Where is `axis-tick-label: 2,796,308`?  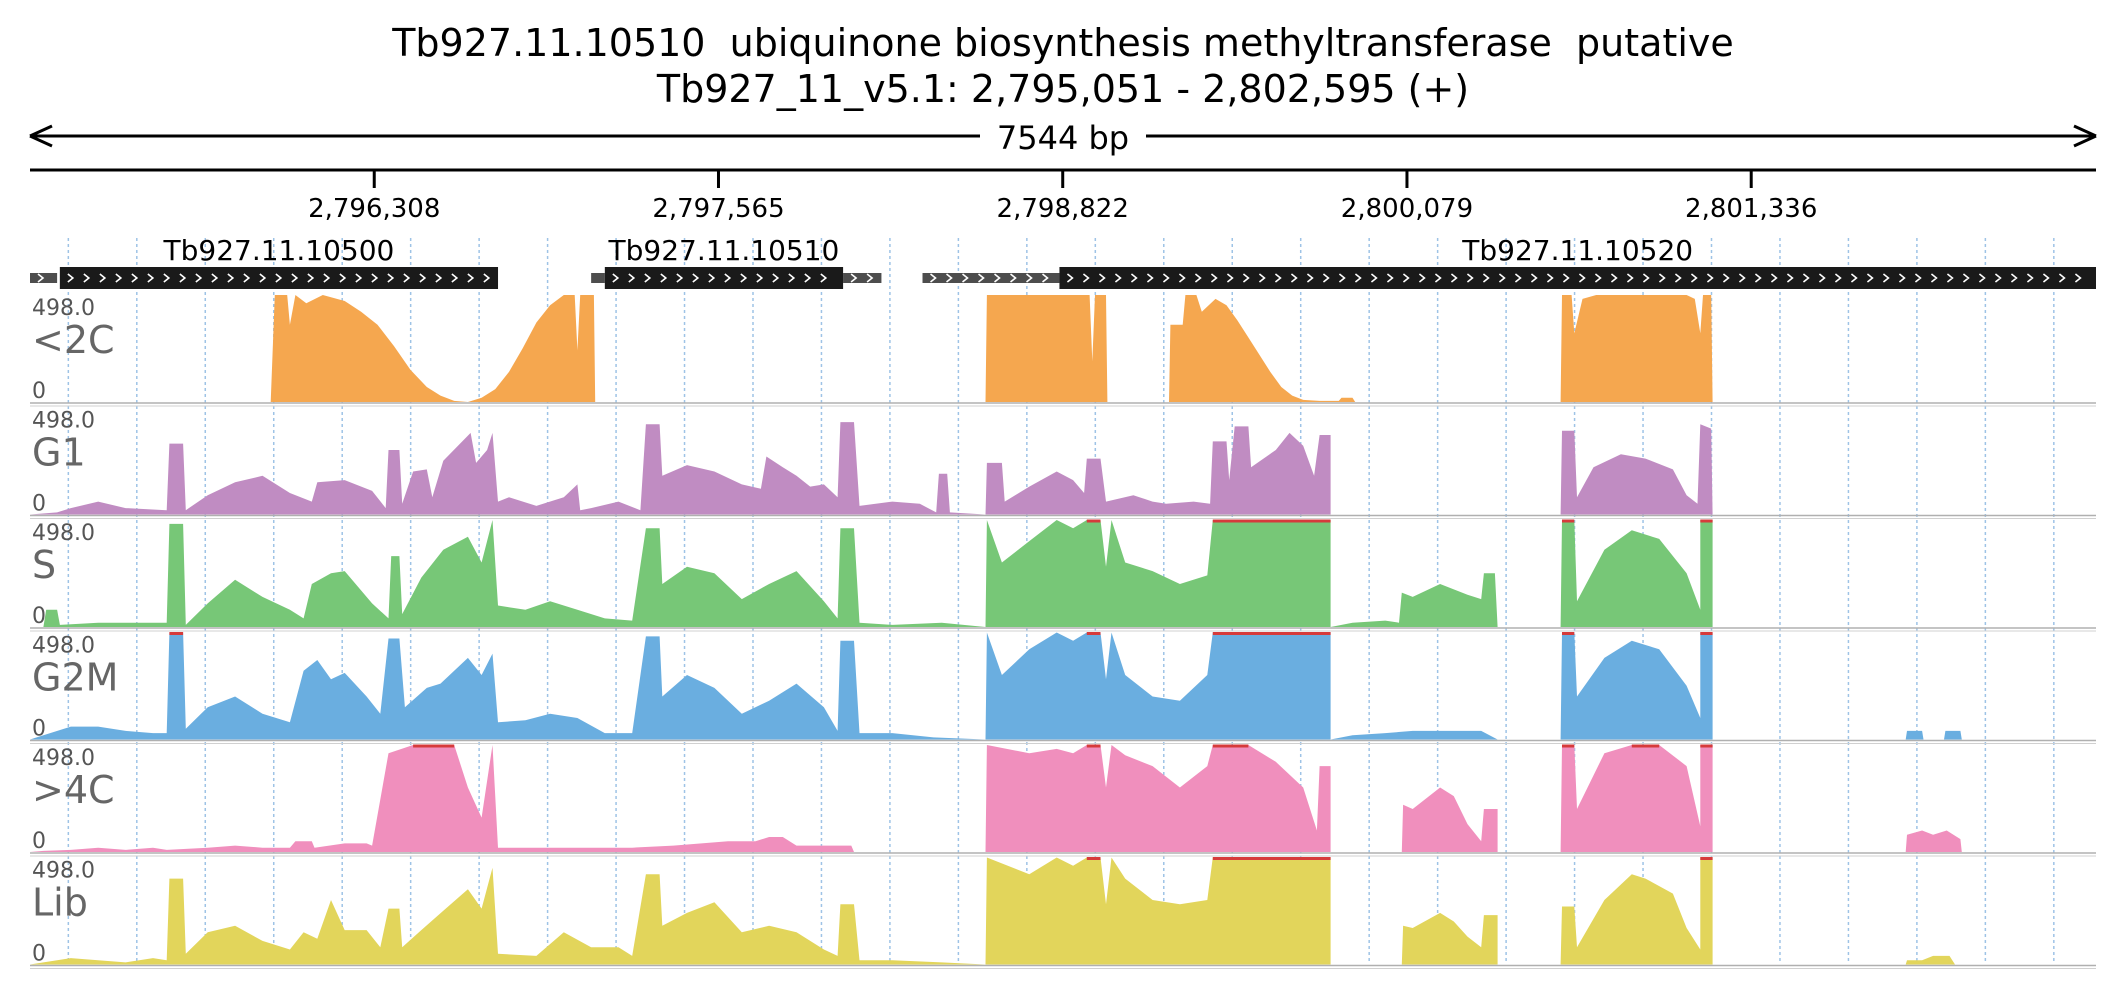 axis-tick-label: 2,796,308 is located at coordinates (374, 209).